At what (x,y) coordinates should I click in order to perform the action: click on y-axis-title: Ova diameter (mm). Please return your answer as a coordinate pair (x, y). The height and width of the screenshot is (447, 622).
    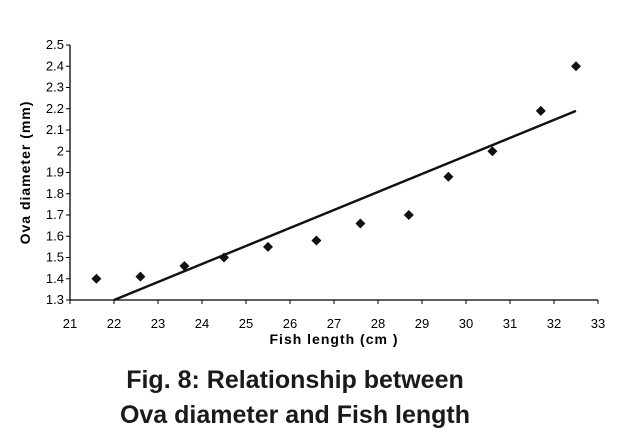
    Looking at the image, I should click on (25, 173).